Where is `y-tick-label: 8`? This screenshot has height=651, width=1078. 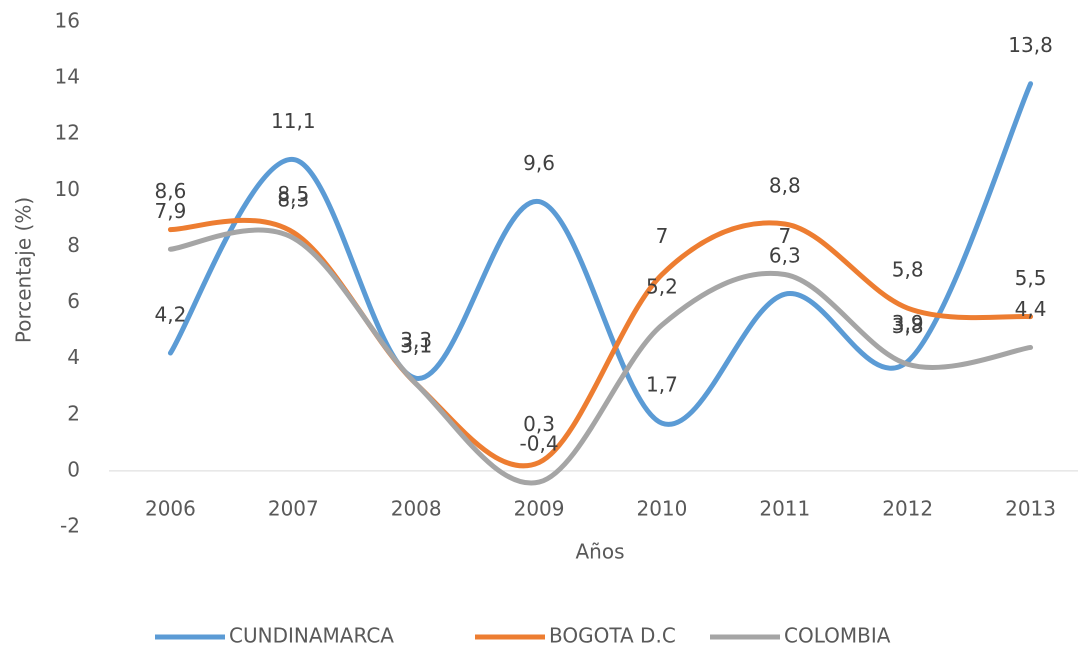 y-tick-label: 8 is located at coordinates (73, 245).